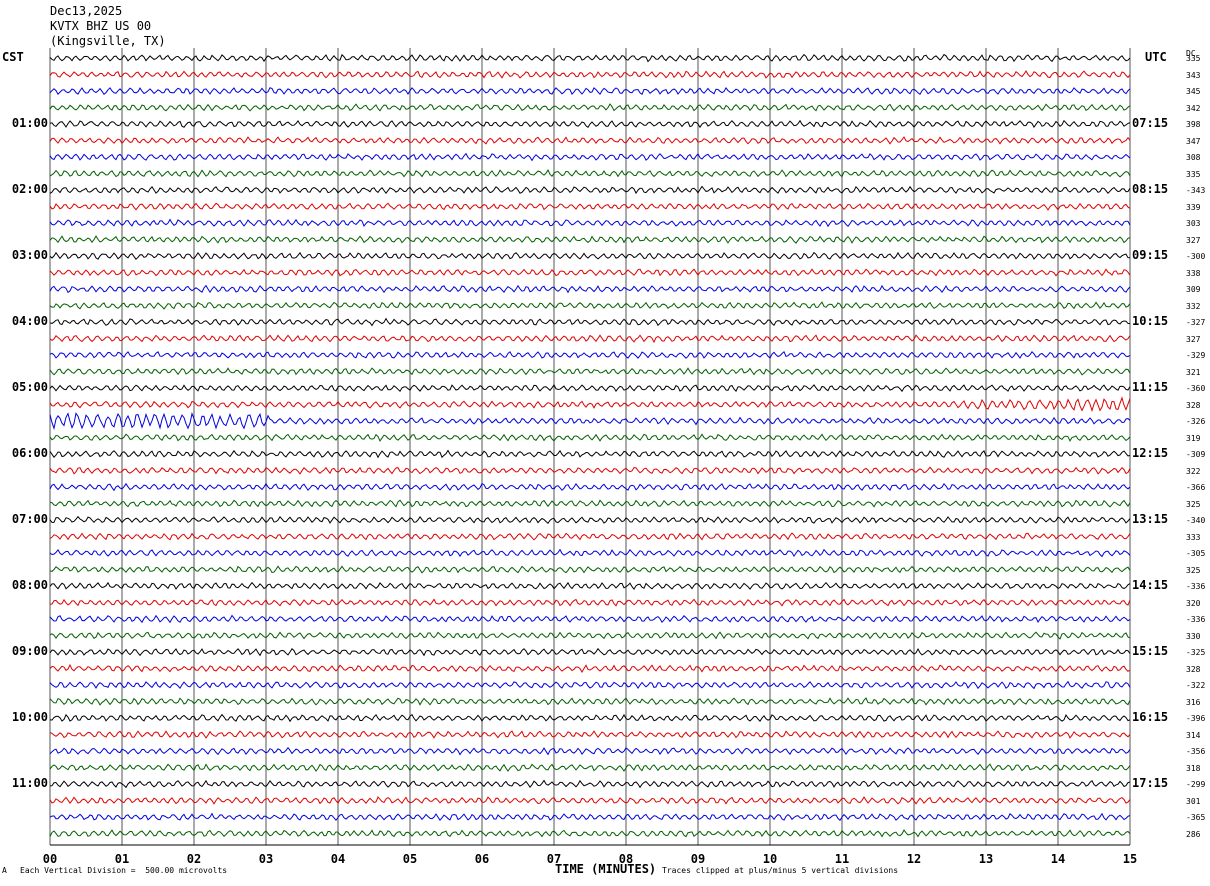  Describe the element at coordinates (1193, 108) in the screenshot. I see `dc-value: 342` at that location.